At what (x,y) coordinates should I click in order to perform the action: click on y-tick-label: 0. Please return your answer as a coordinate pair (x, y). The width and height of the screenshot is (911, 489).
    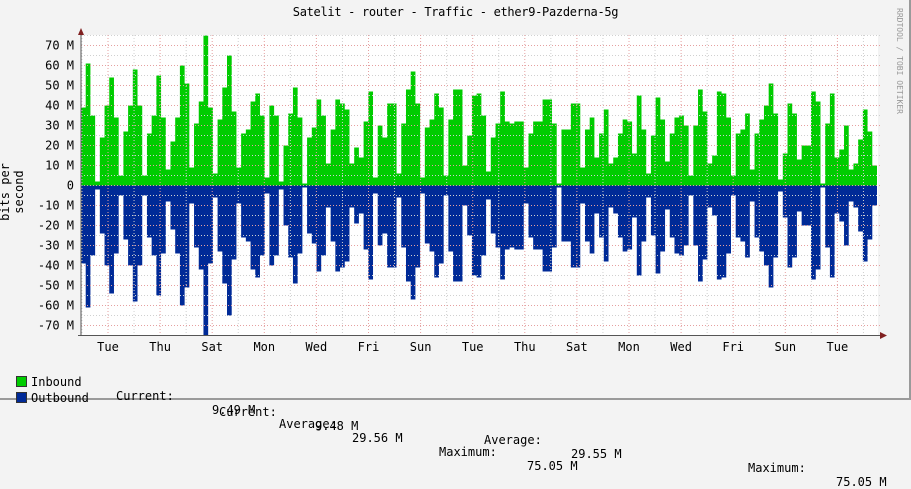
    Looking at the image, I should click on (70, 186).